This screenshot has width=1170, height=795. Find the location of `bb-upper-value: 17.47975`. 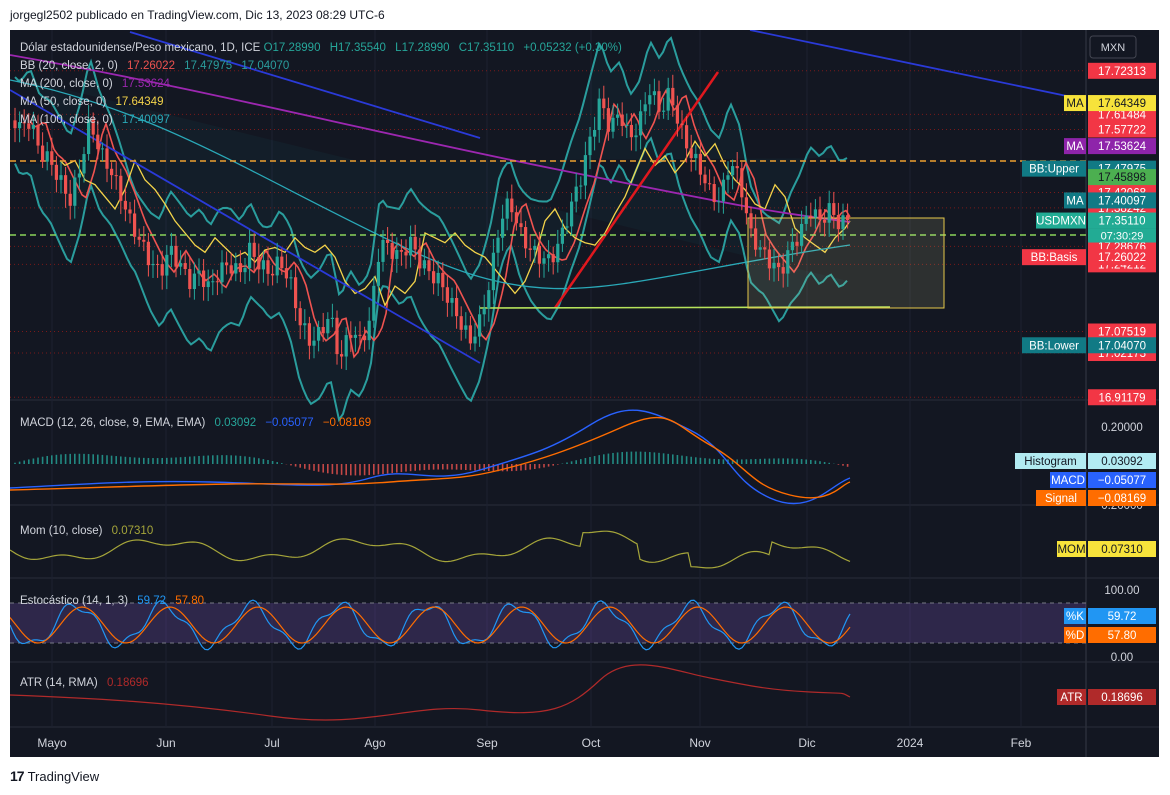

bb-upper-value: 17.47975 is located at coordinates (208, 66).